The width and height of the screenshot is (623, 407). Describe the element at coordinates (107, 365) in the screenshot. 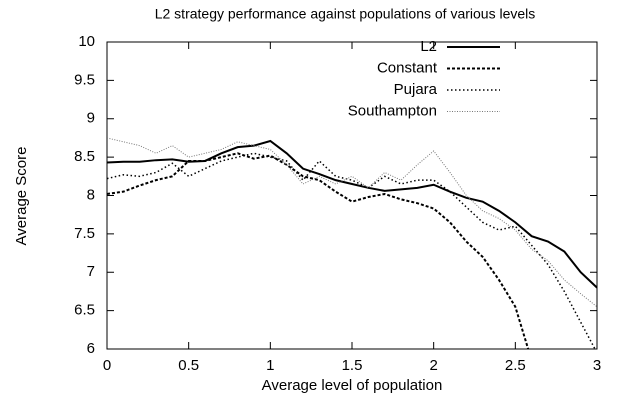

I see `x-tick-label: 0` at that location.